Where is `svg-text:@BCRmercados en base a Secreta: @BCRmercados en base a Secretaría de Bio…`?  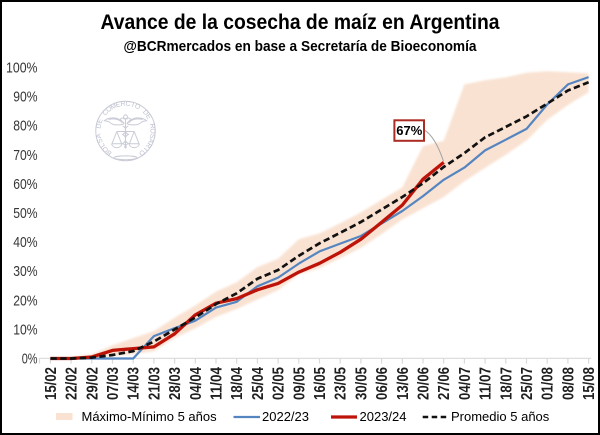 svg-text:@BCRmercados en base a Secreta: @BCRmercados en base a Secretaría de Bio… is located at coordinates (301, 47).